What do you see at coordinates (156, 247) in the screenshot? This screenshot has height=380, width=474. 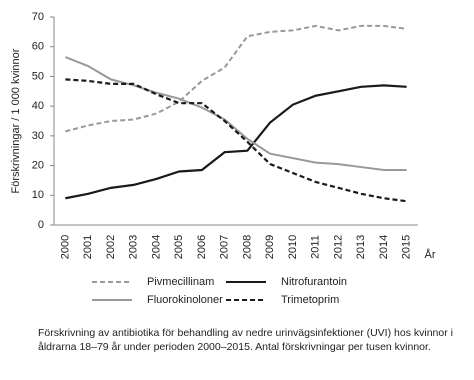 I see `x-tick-label: 2004` at bounding box center [156, 247].